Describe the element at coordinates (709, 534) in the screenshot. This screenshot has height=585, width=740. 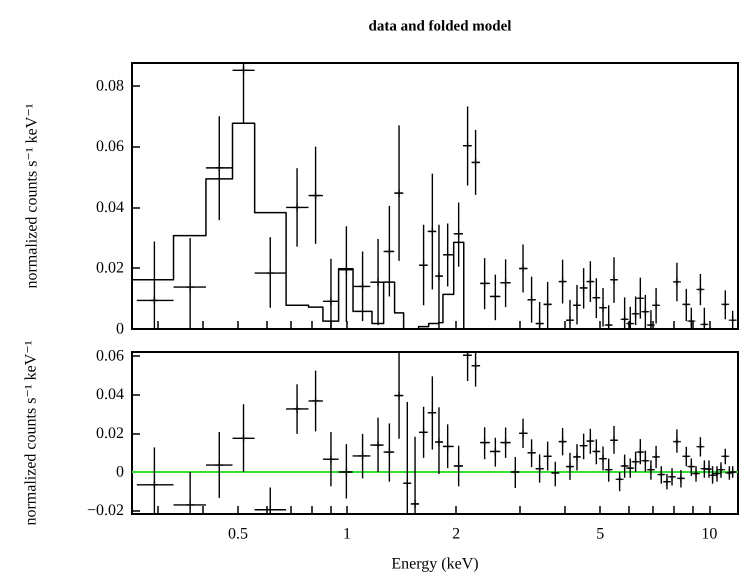
I see `x-tick-label: 10` at that location.